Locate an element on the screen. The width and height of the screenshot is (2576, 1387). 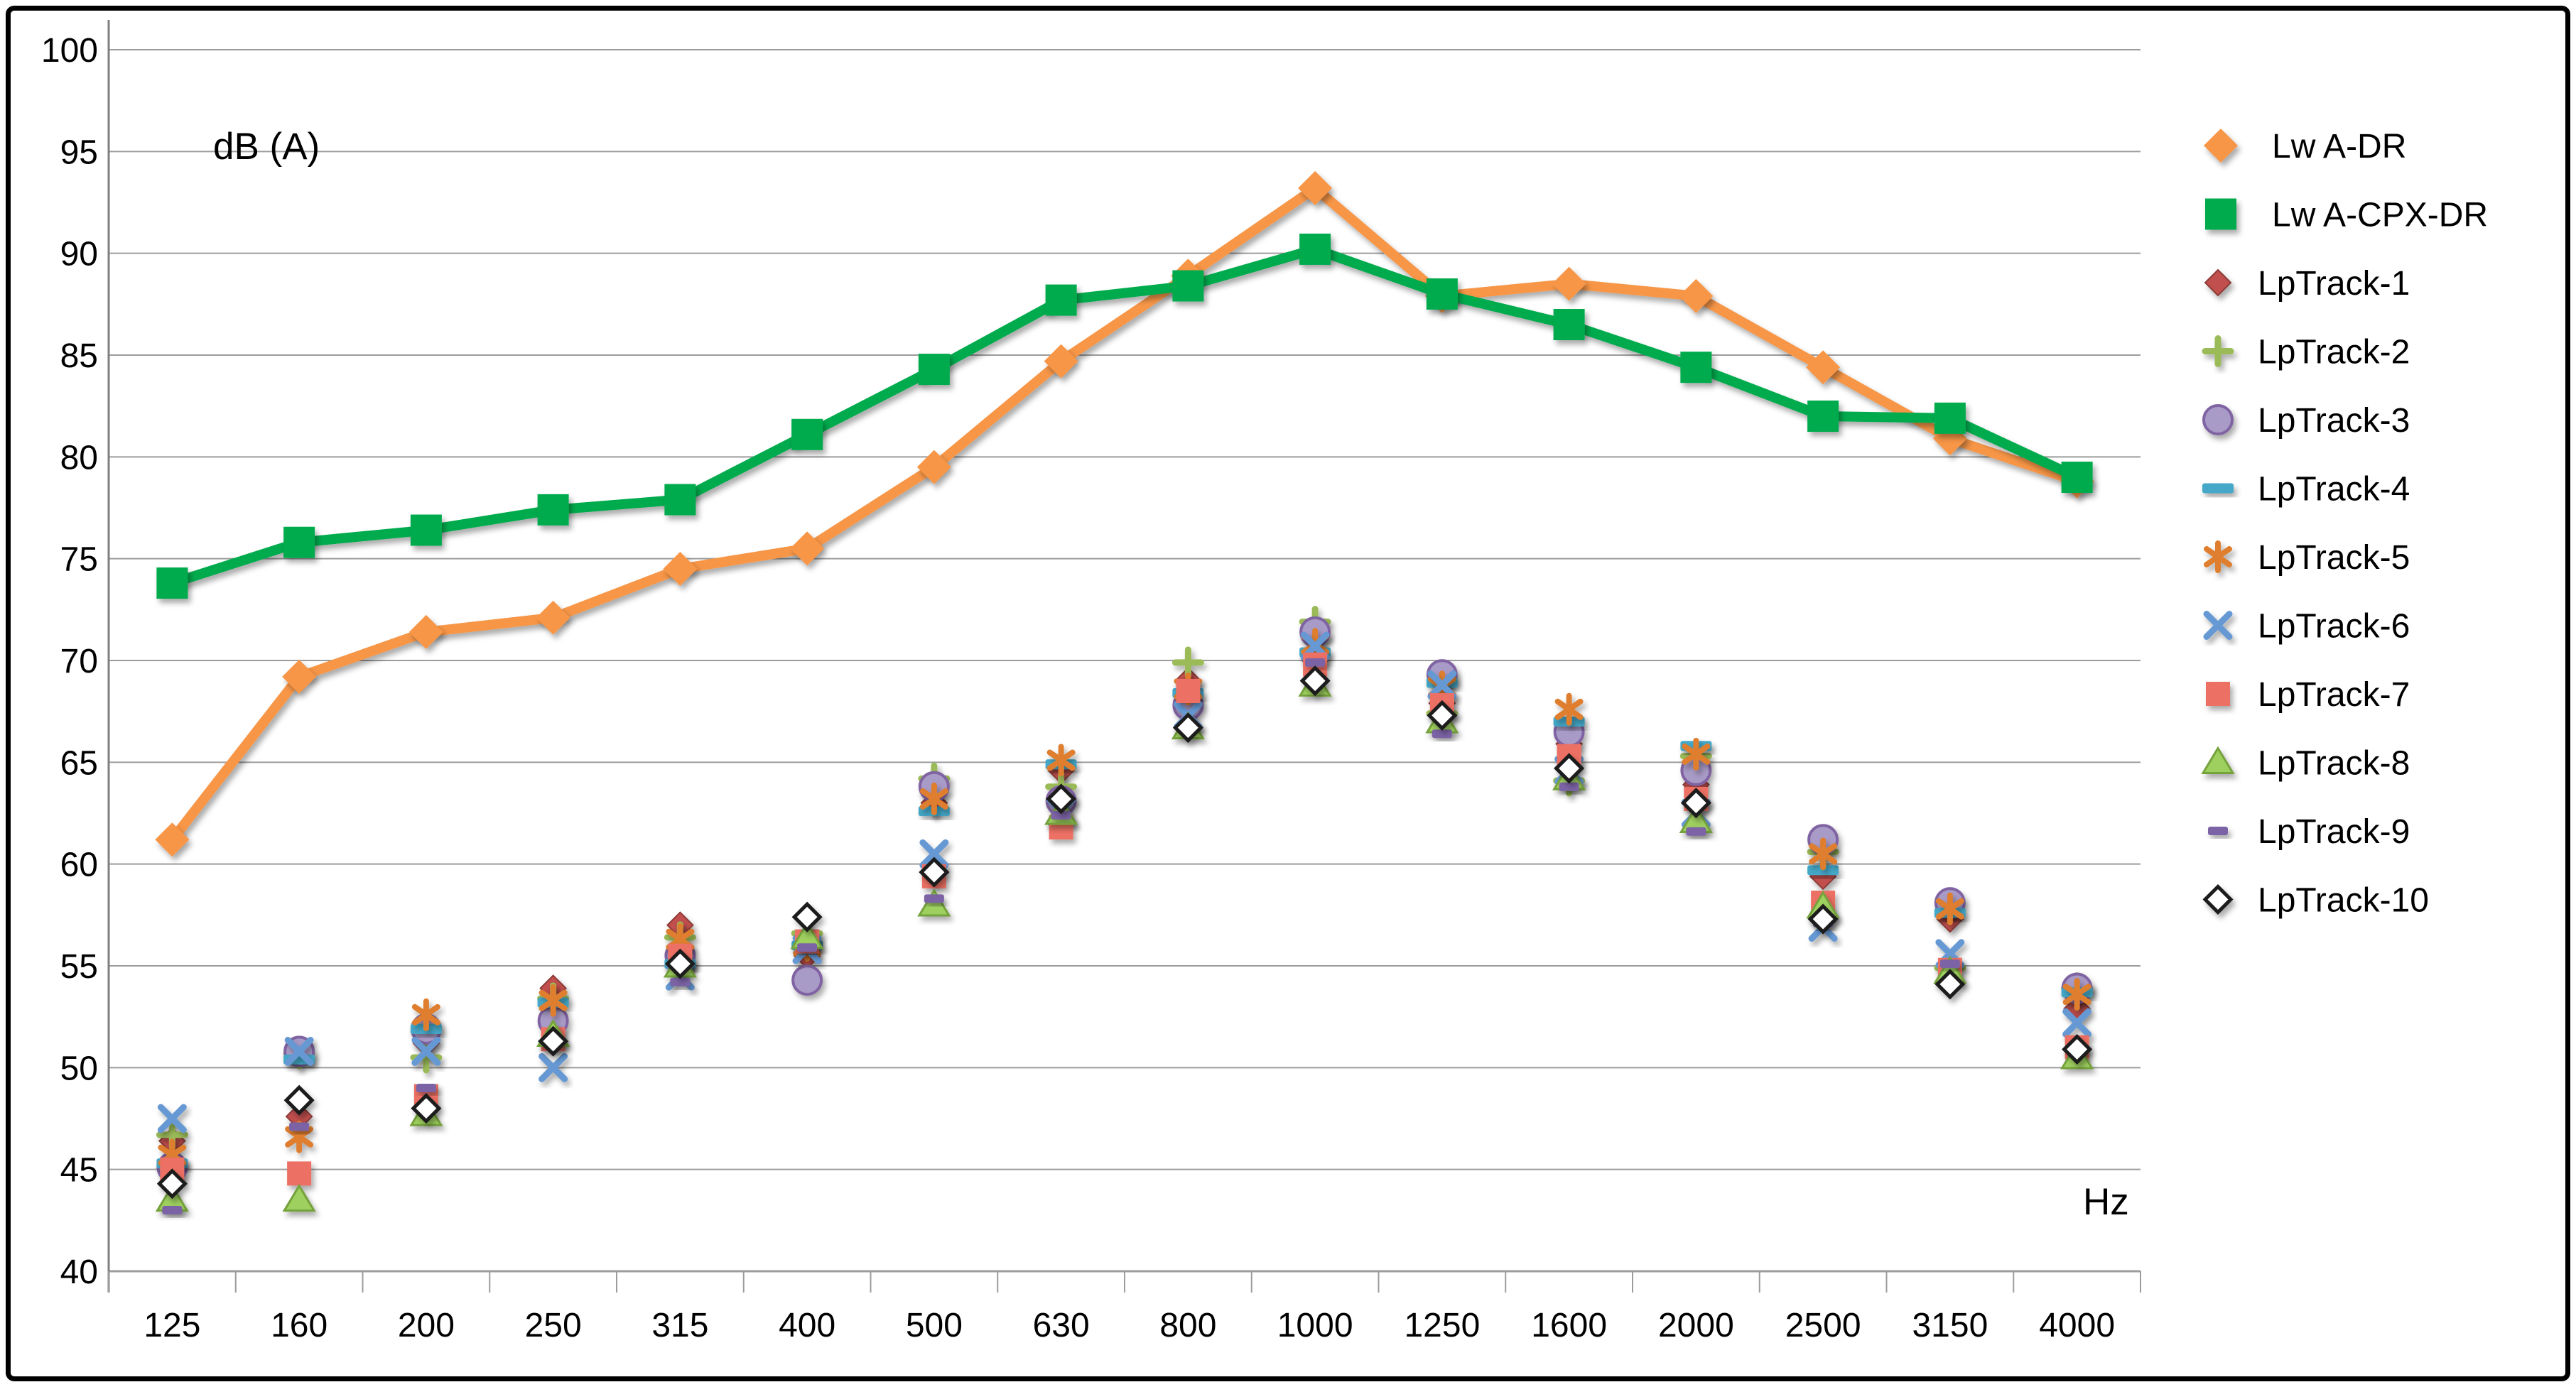
legend-label: LpTrack-7 is located at coordinates (2334, 695).